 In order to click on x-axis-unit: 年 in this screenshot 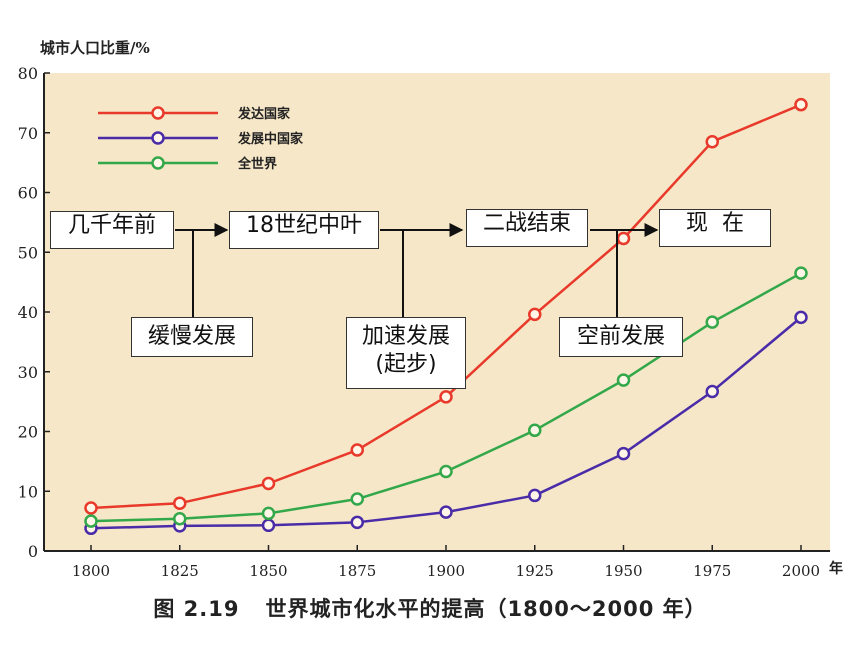, I will do `click(836, 569)`.